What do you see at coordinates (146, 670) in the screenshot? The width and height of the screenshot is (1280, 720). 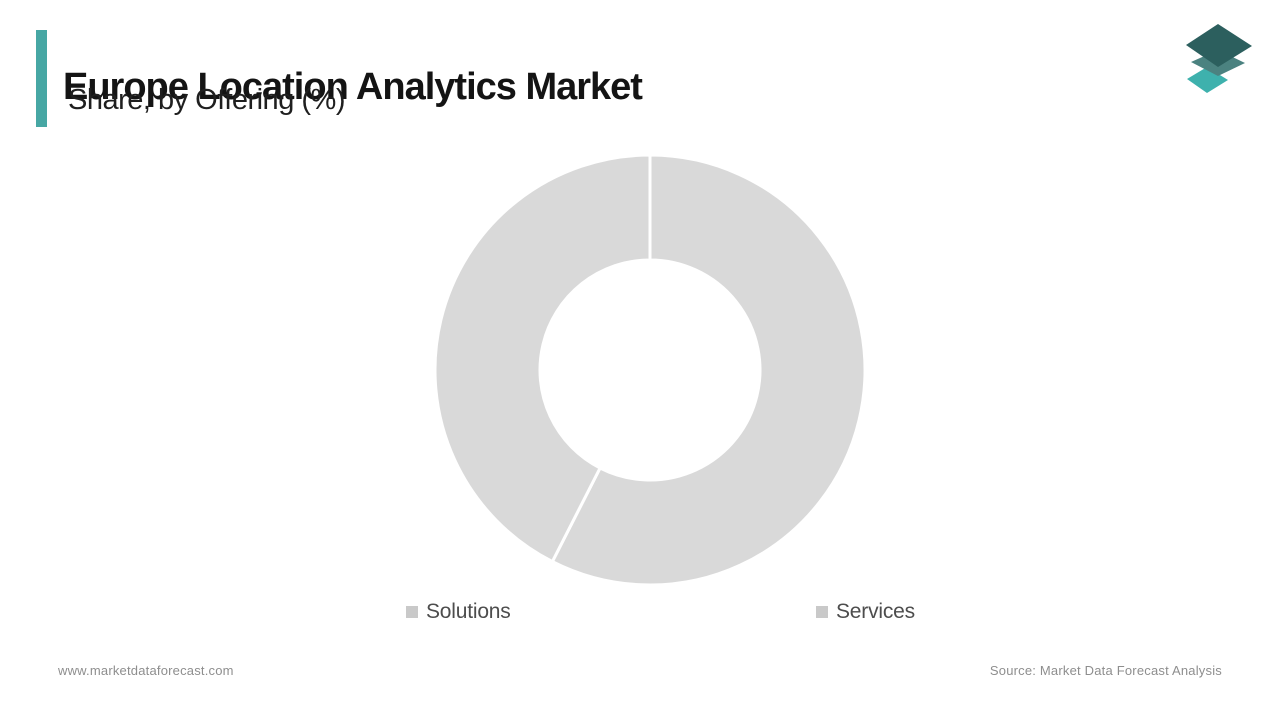 I see `website-text: www.marketdataforecast.com` at bounding box center [146, 670].